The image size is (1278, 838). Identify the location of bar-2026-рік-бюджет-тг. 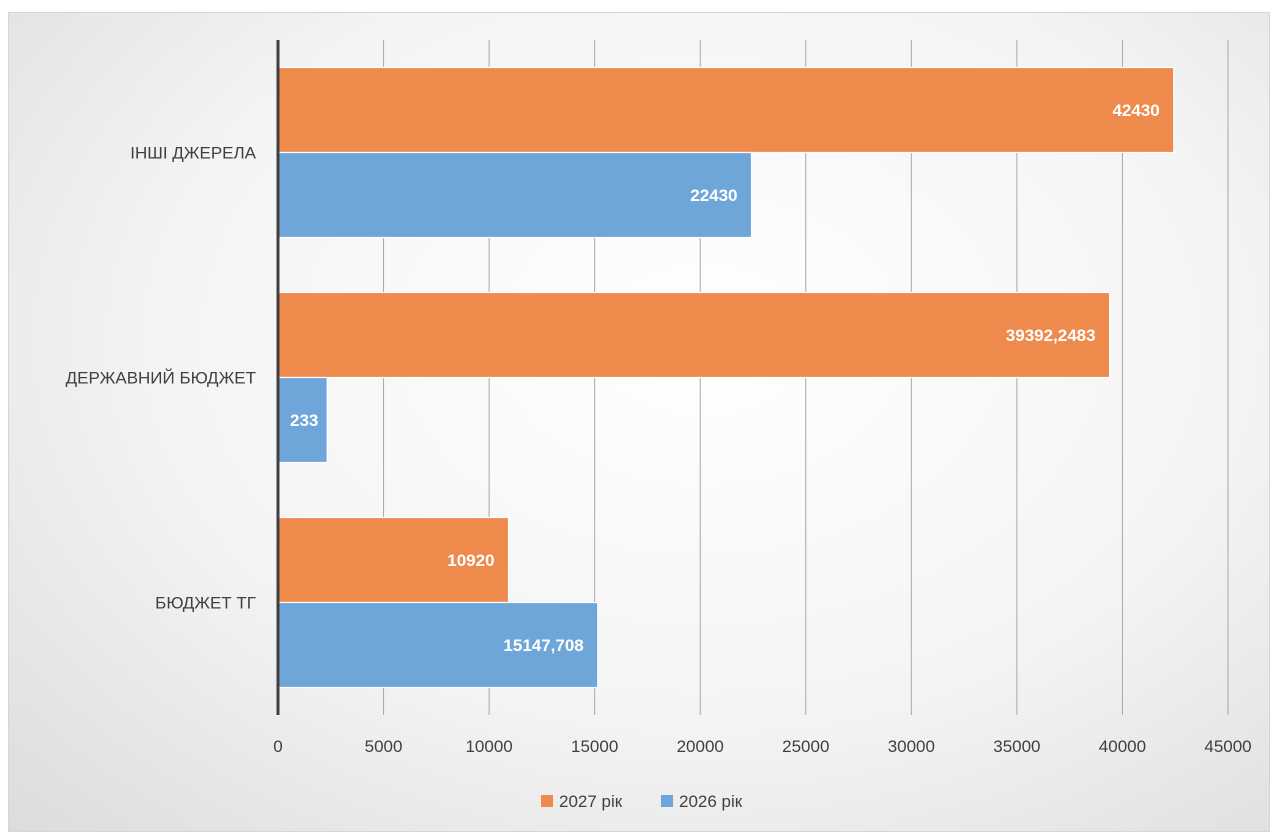
(438, 645).